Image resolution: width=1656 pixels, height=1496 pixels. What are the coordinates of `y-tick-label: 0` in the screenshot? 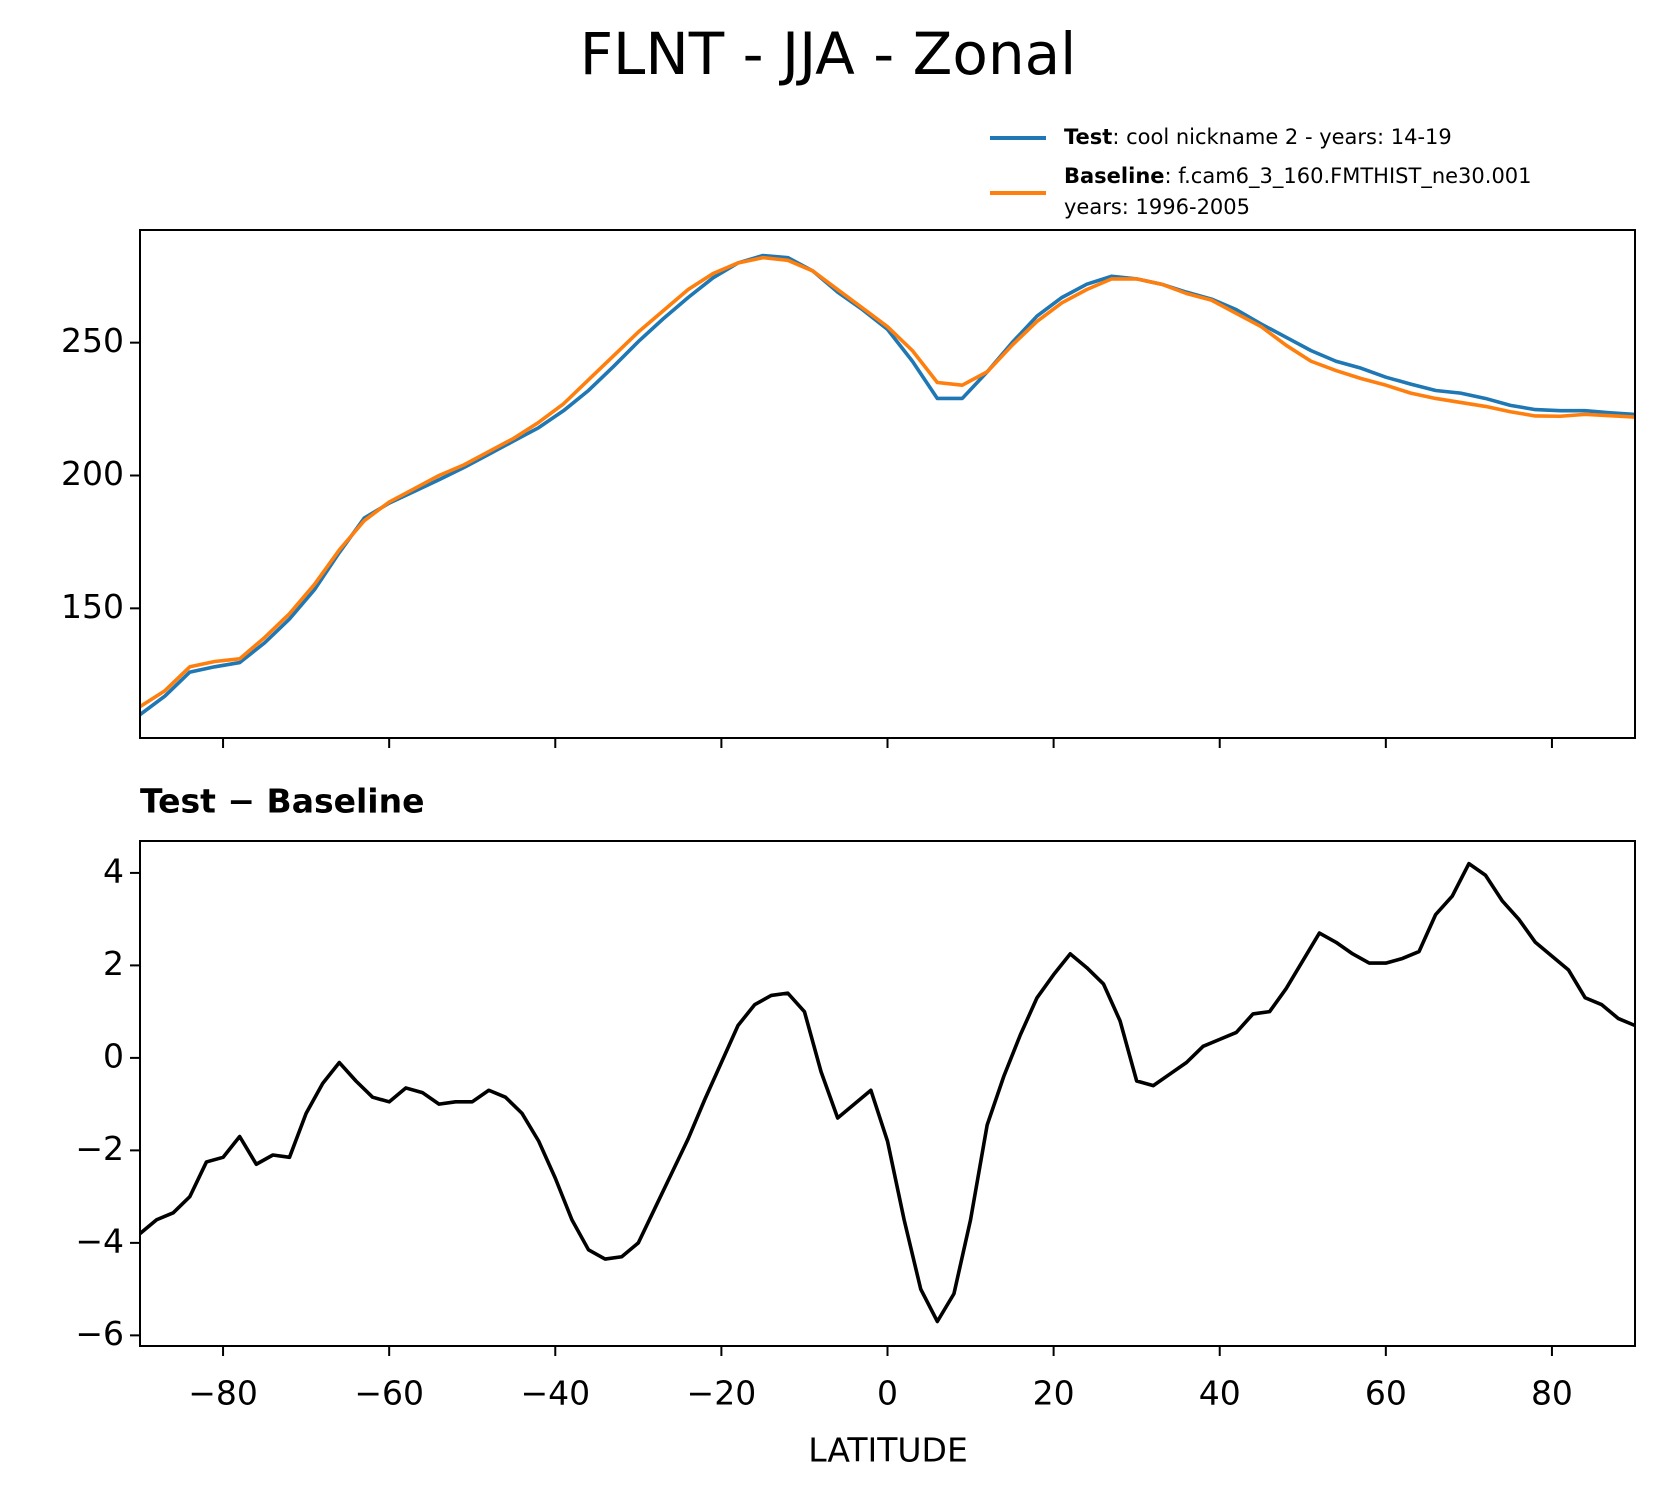 It's located at (113, 1055).